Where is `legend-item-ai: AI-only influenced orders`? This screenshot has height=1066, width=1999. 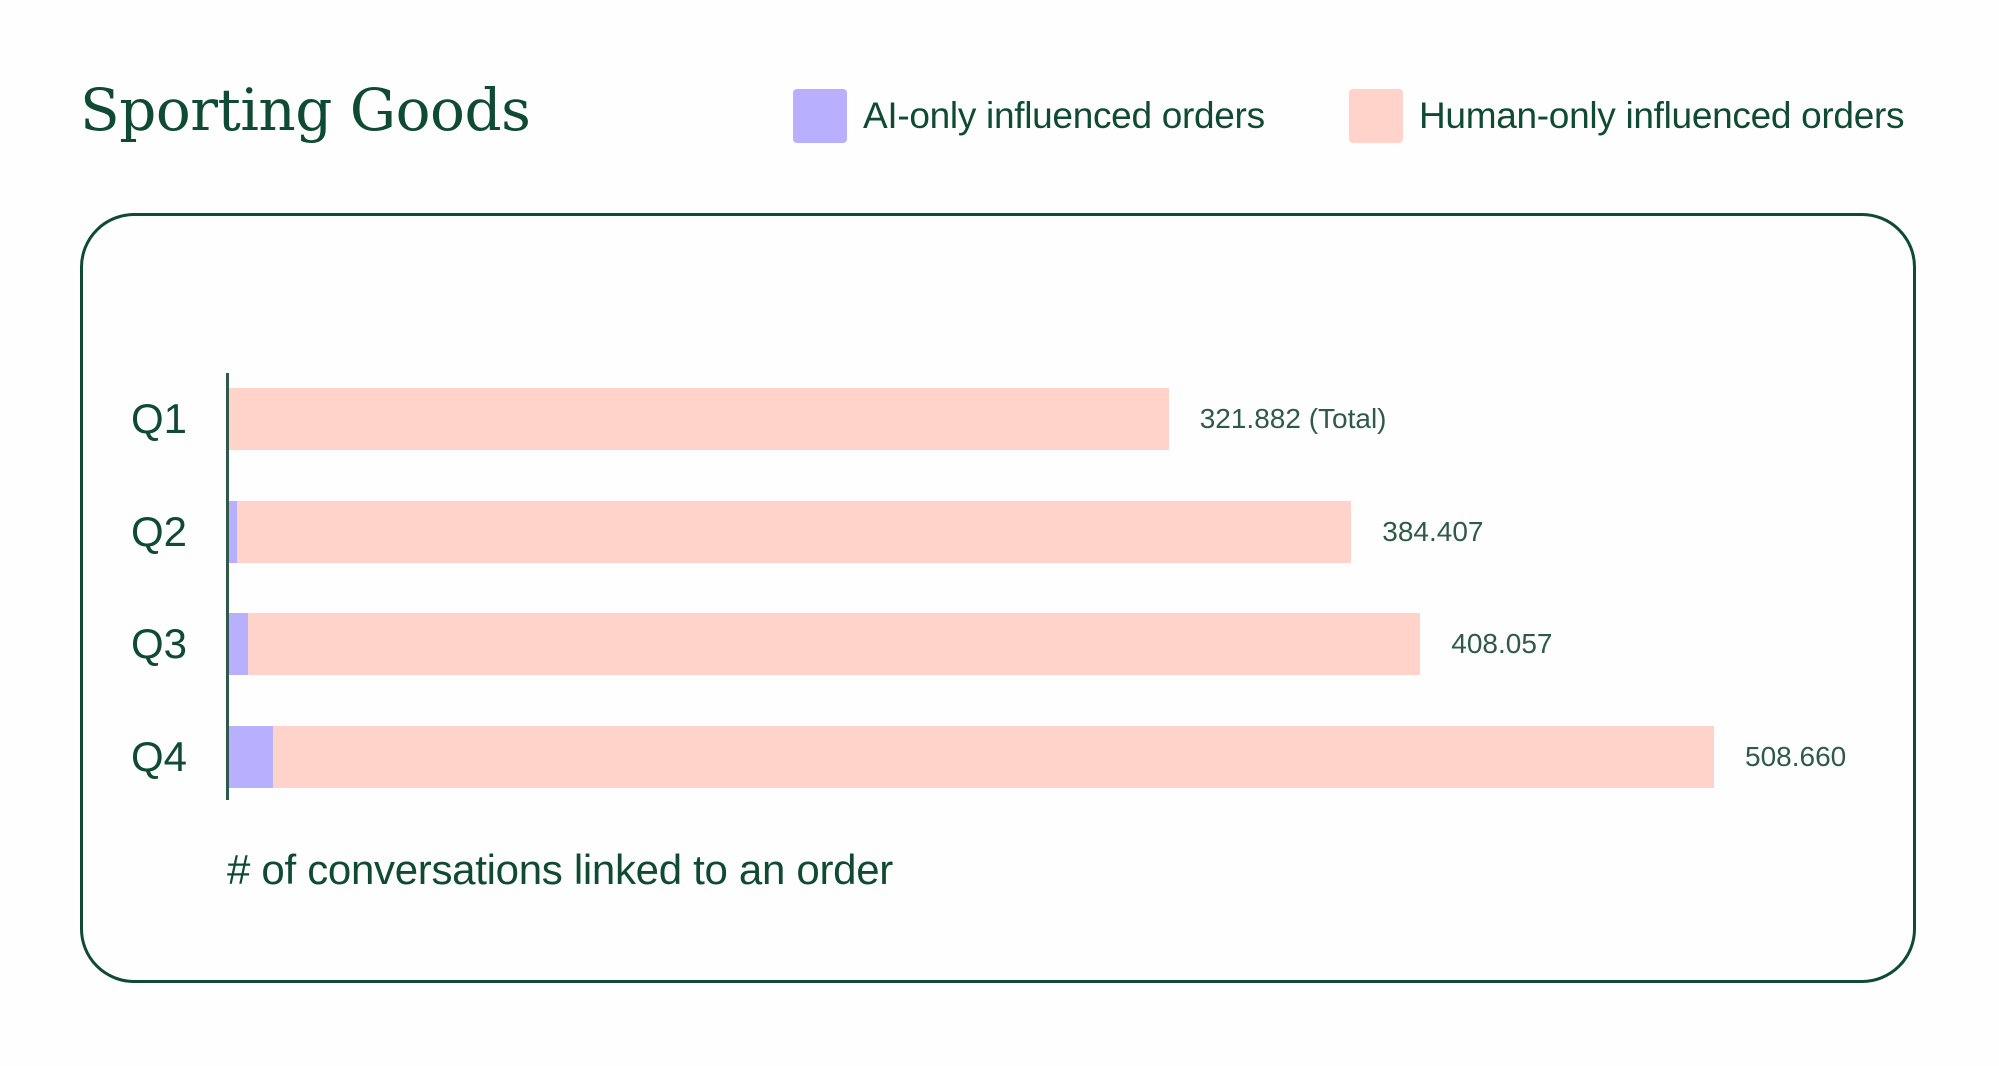 legend-item-ai: AI-only influenced orders is located at coordinates (1029, 116).